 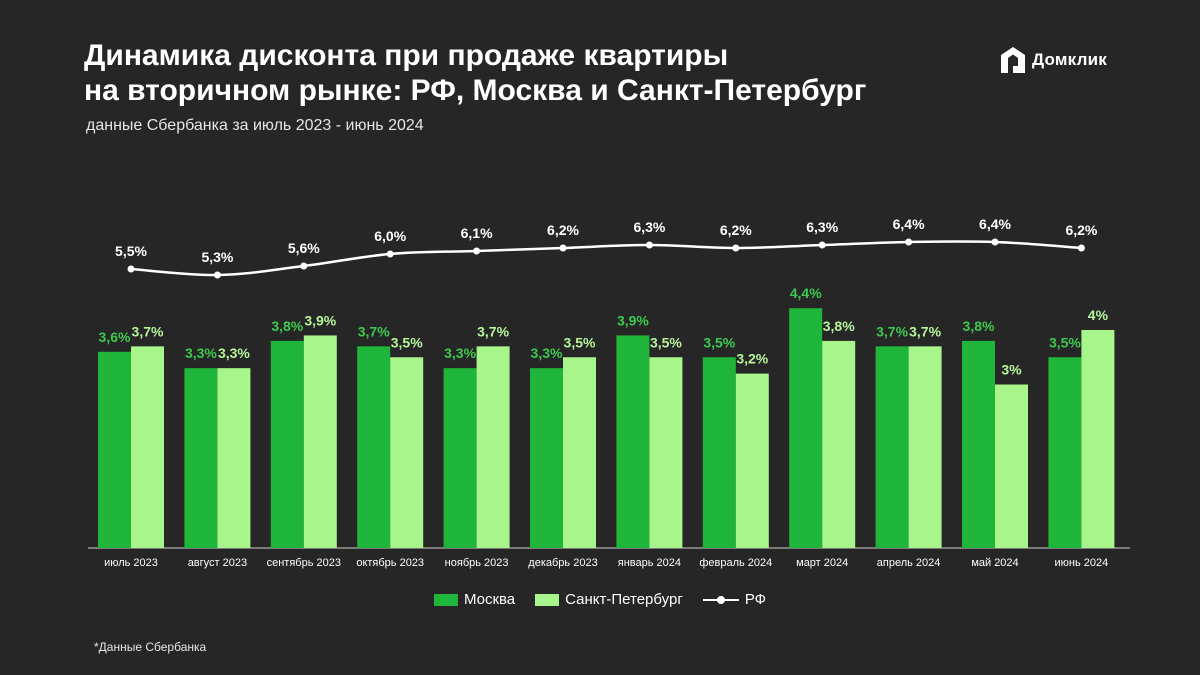 I want to click on x-tick-label: март 2024, so click(x=822, y=563).